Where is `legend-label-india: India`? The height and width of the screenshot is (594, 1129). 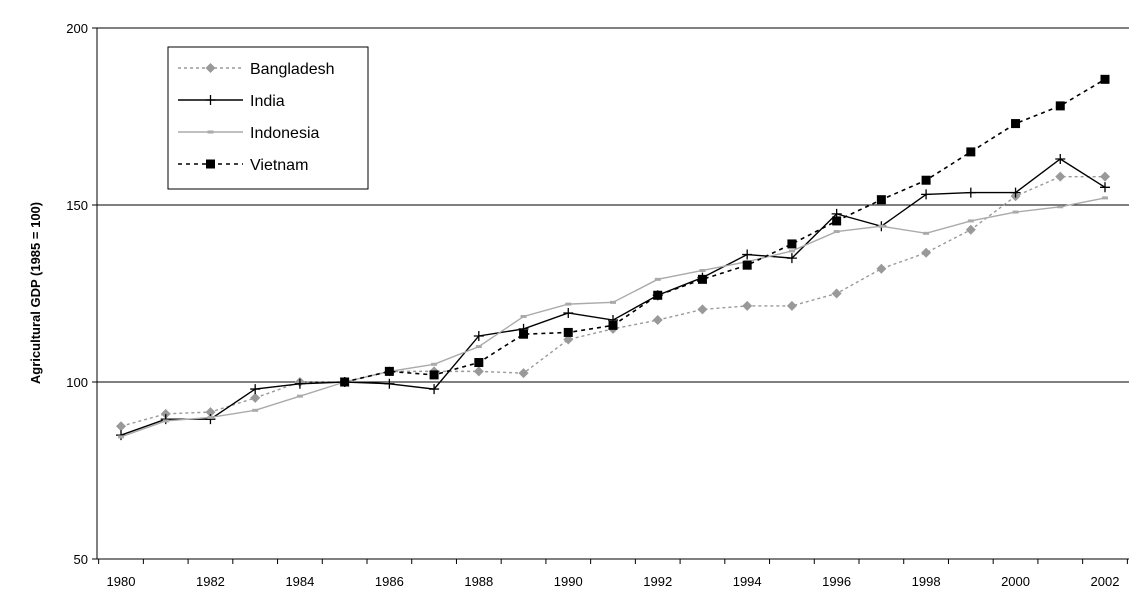 legend-label-india: India is located at coordinates (267, 101).